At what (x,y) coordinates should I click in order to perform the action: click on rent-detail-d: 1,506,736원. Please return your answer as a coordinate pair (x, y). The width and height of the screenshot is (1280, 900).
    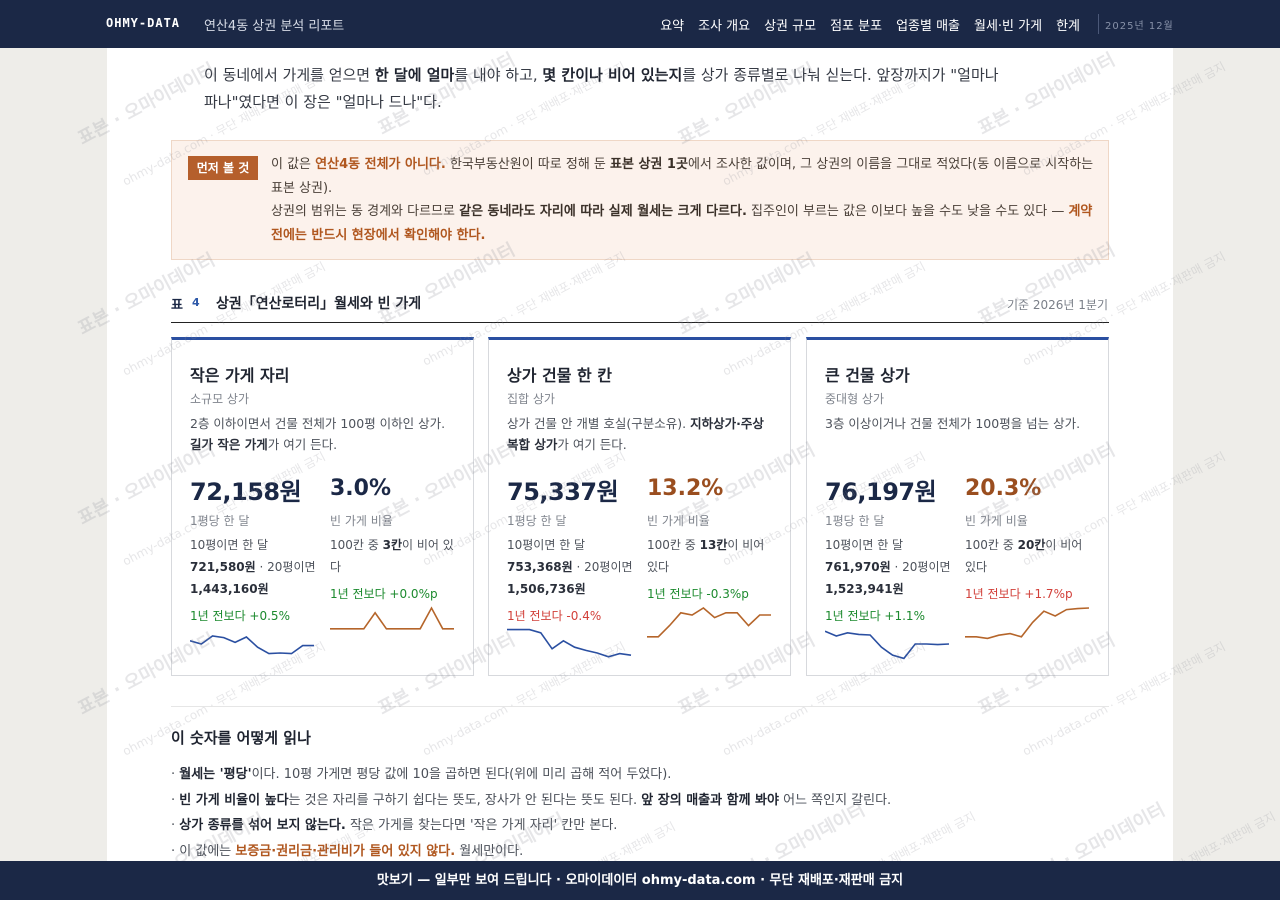
    Looking at the image, I should click on (546, 589).